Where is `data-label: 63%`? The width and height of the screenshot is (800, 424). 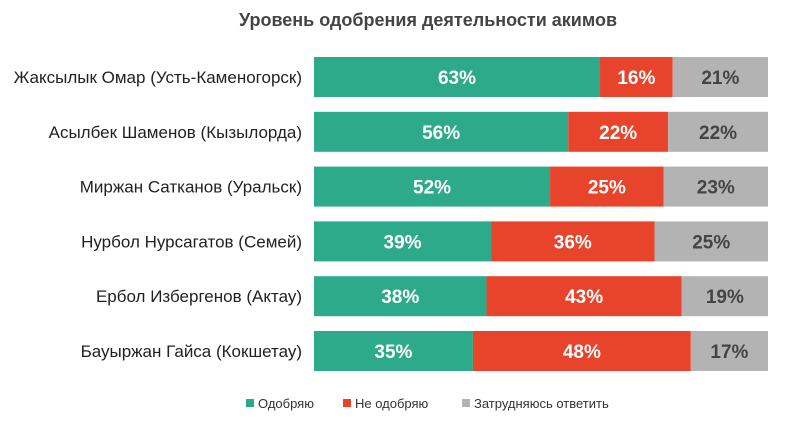
data-label: 63% is located at coordinates (457, 78).